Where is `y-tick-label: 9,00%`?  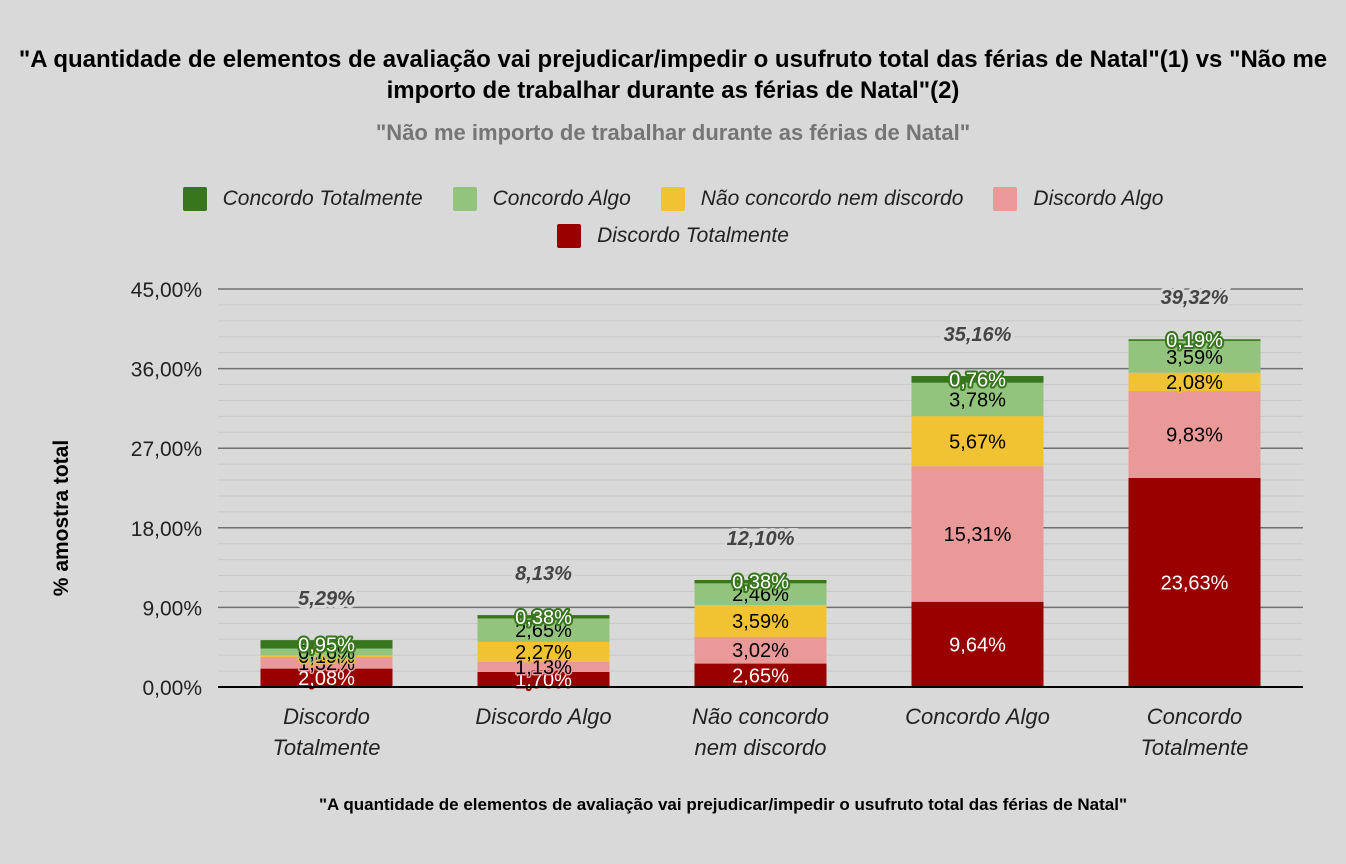 y-tick-label: 9,00% is located at coordinates (172, 608).